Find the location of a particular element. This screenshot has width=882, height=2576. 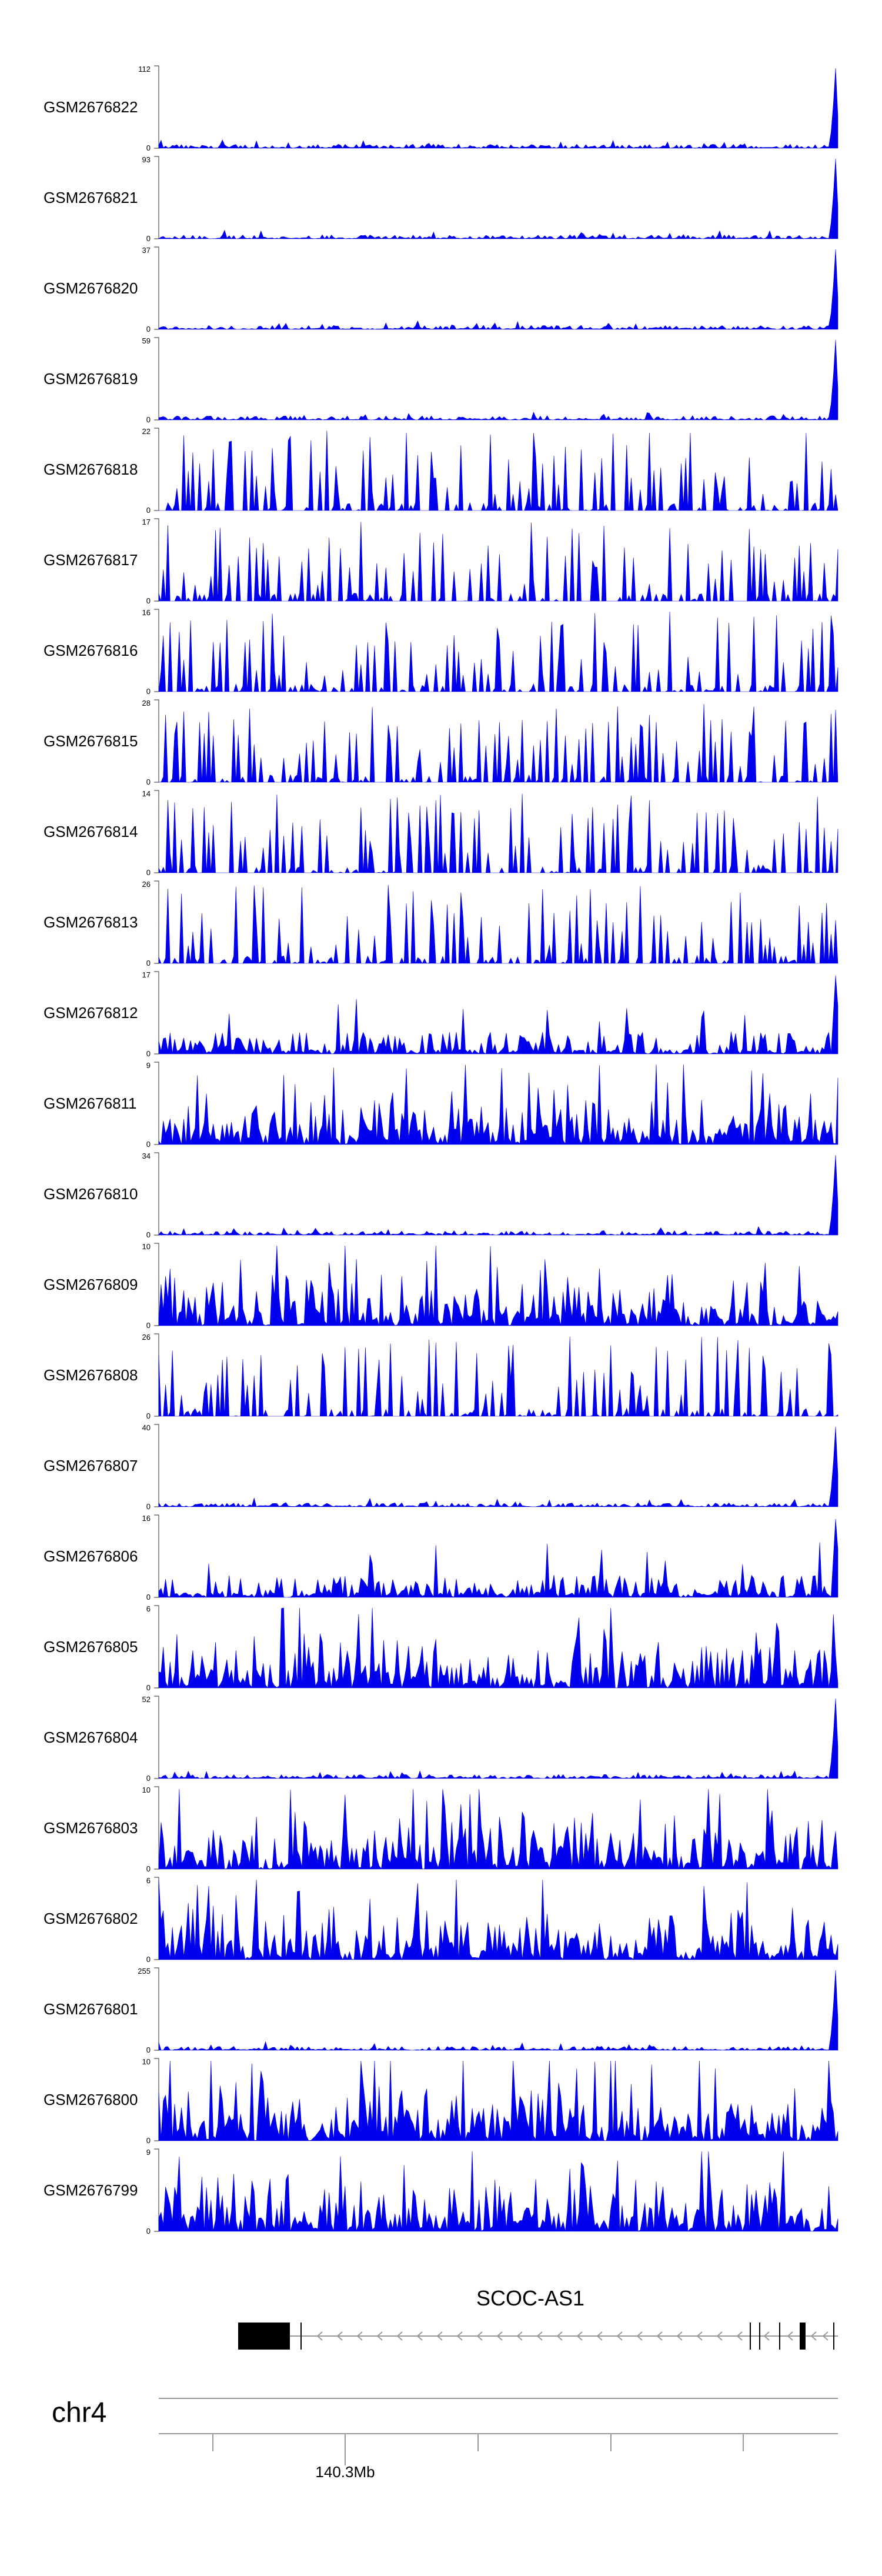

track-GSM2676806: GSM2676806 16 0 is located at coordinates (441, 1557).